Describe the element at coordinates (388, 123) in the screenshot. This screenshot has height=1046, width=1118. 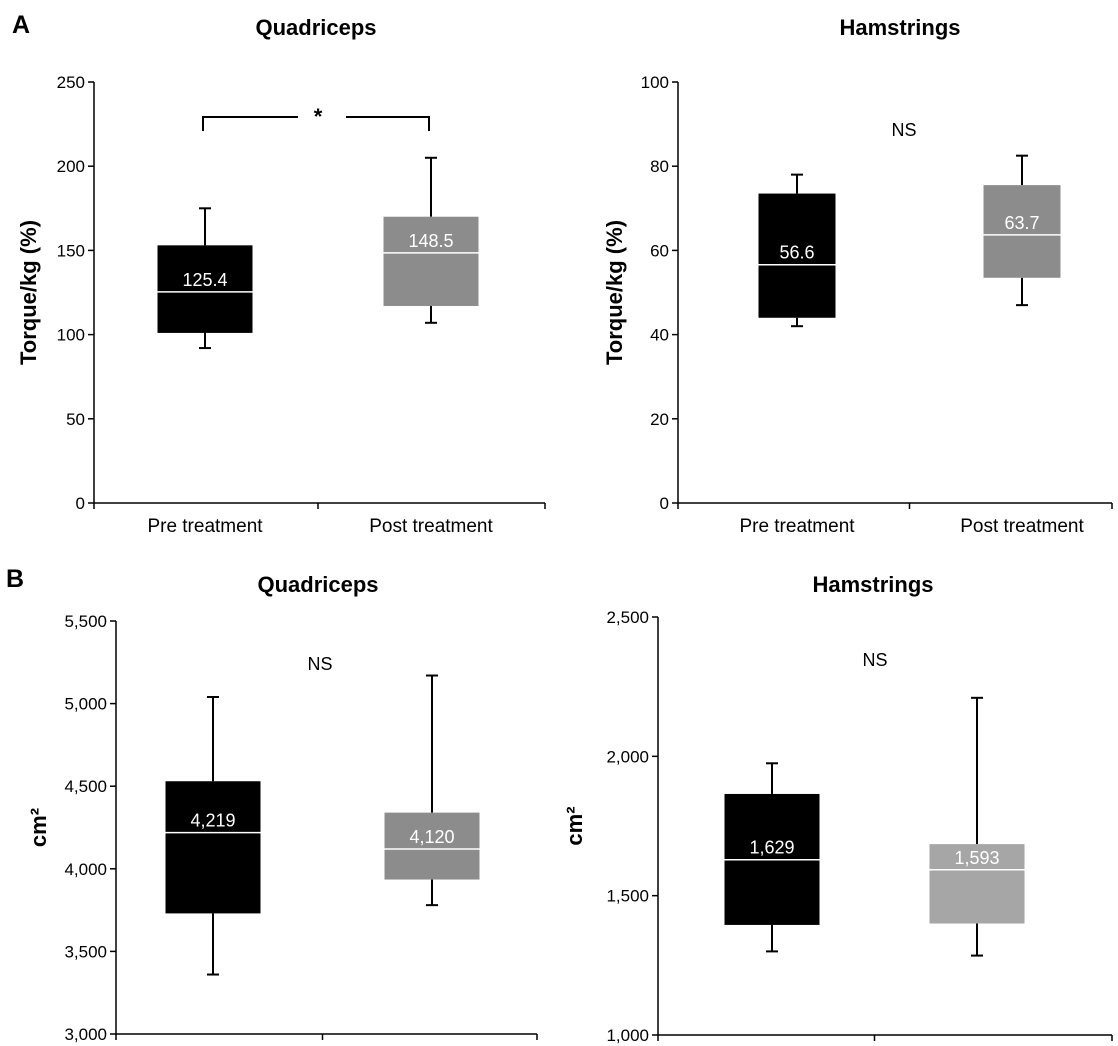
I see `significance-bracket-right` at that location.